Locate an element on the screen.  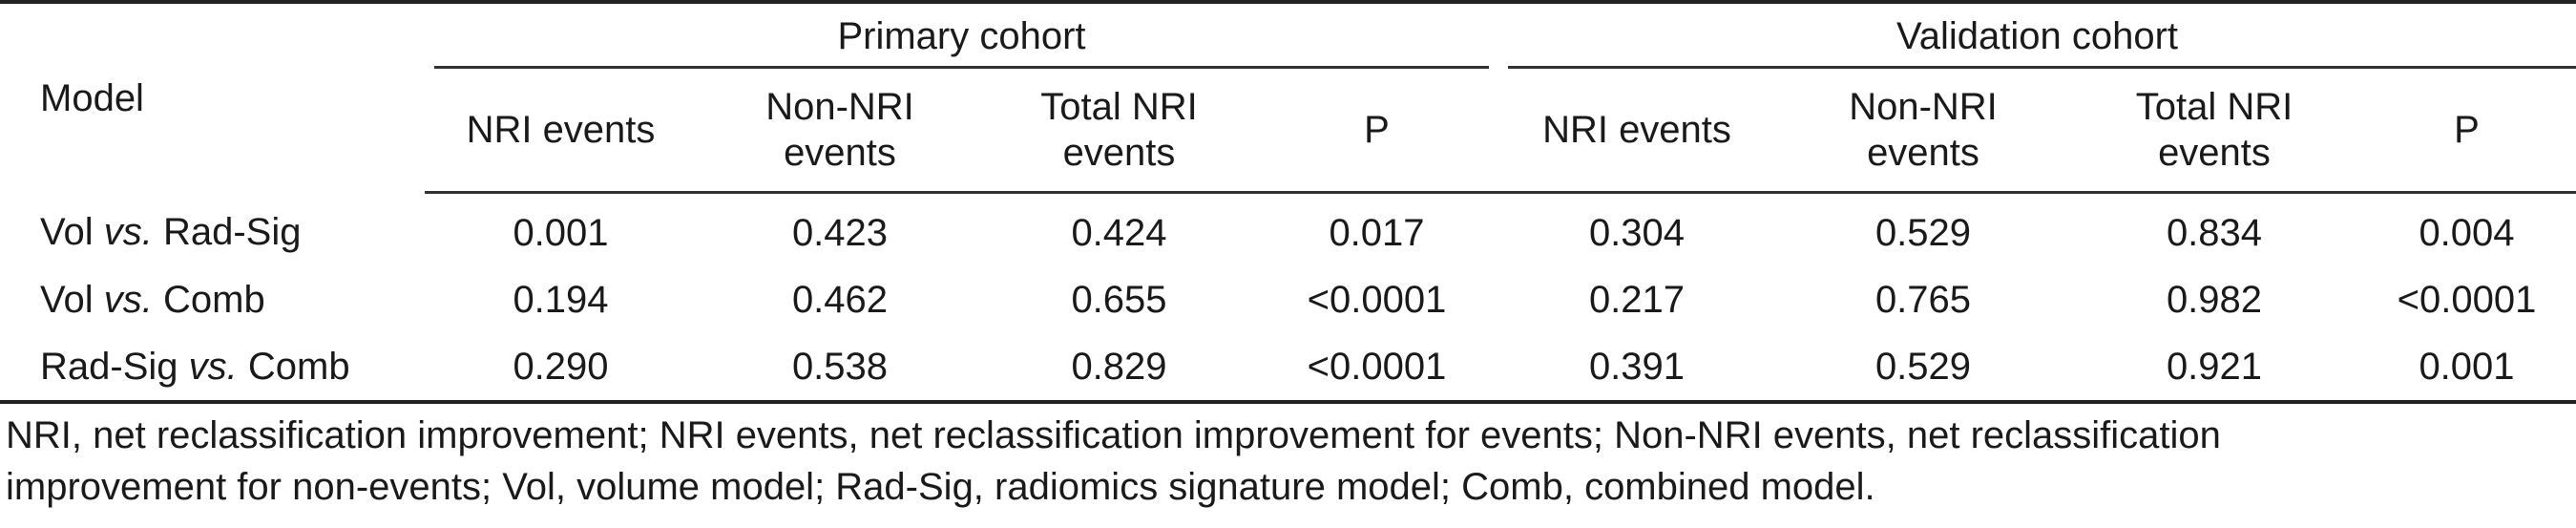
validation-non-nri-events-cell: 0.765 is located at coordinates (1923, 300).